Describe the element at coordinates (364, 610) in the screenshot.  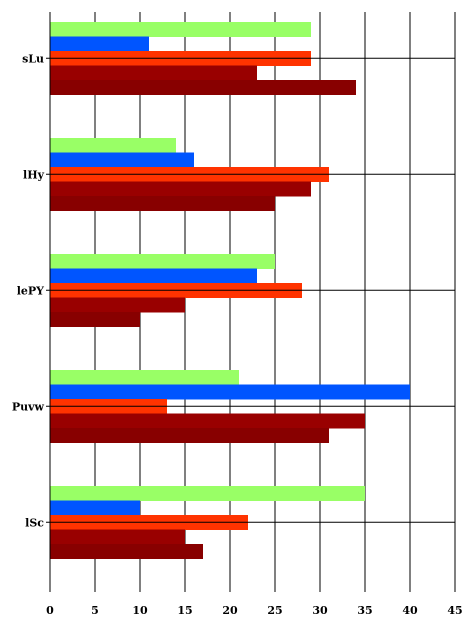
I see `x-tick-label-35: 35` at that location.